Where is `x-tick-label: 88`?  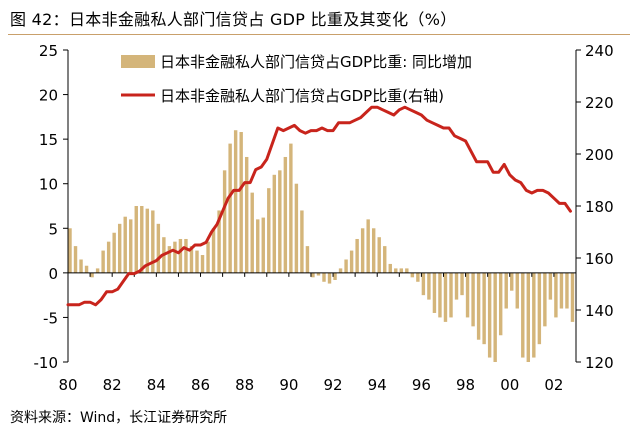
x-tick-label: 88 is located at coordinates (244, 385).